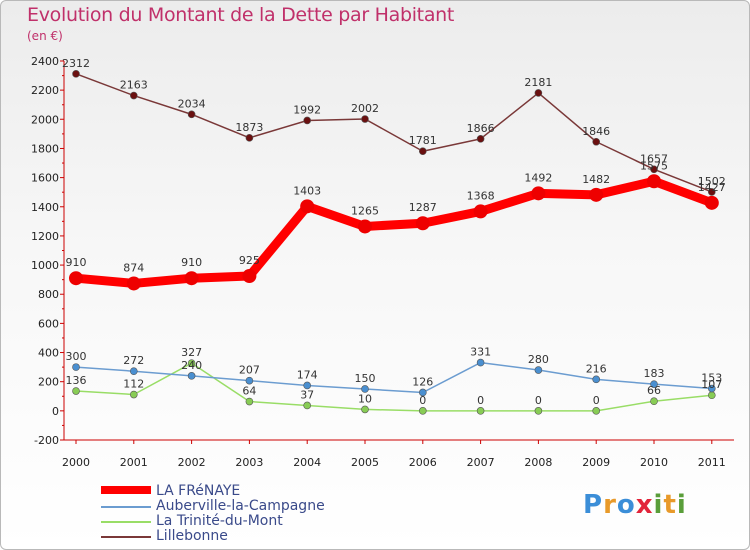 The width and height of the screenshot is (750, 550). What do you see at coordinates (596, 368) in the screenshot?
I see `data-label-auberville: 216` at bounding box center [596, 368].